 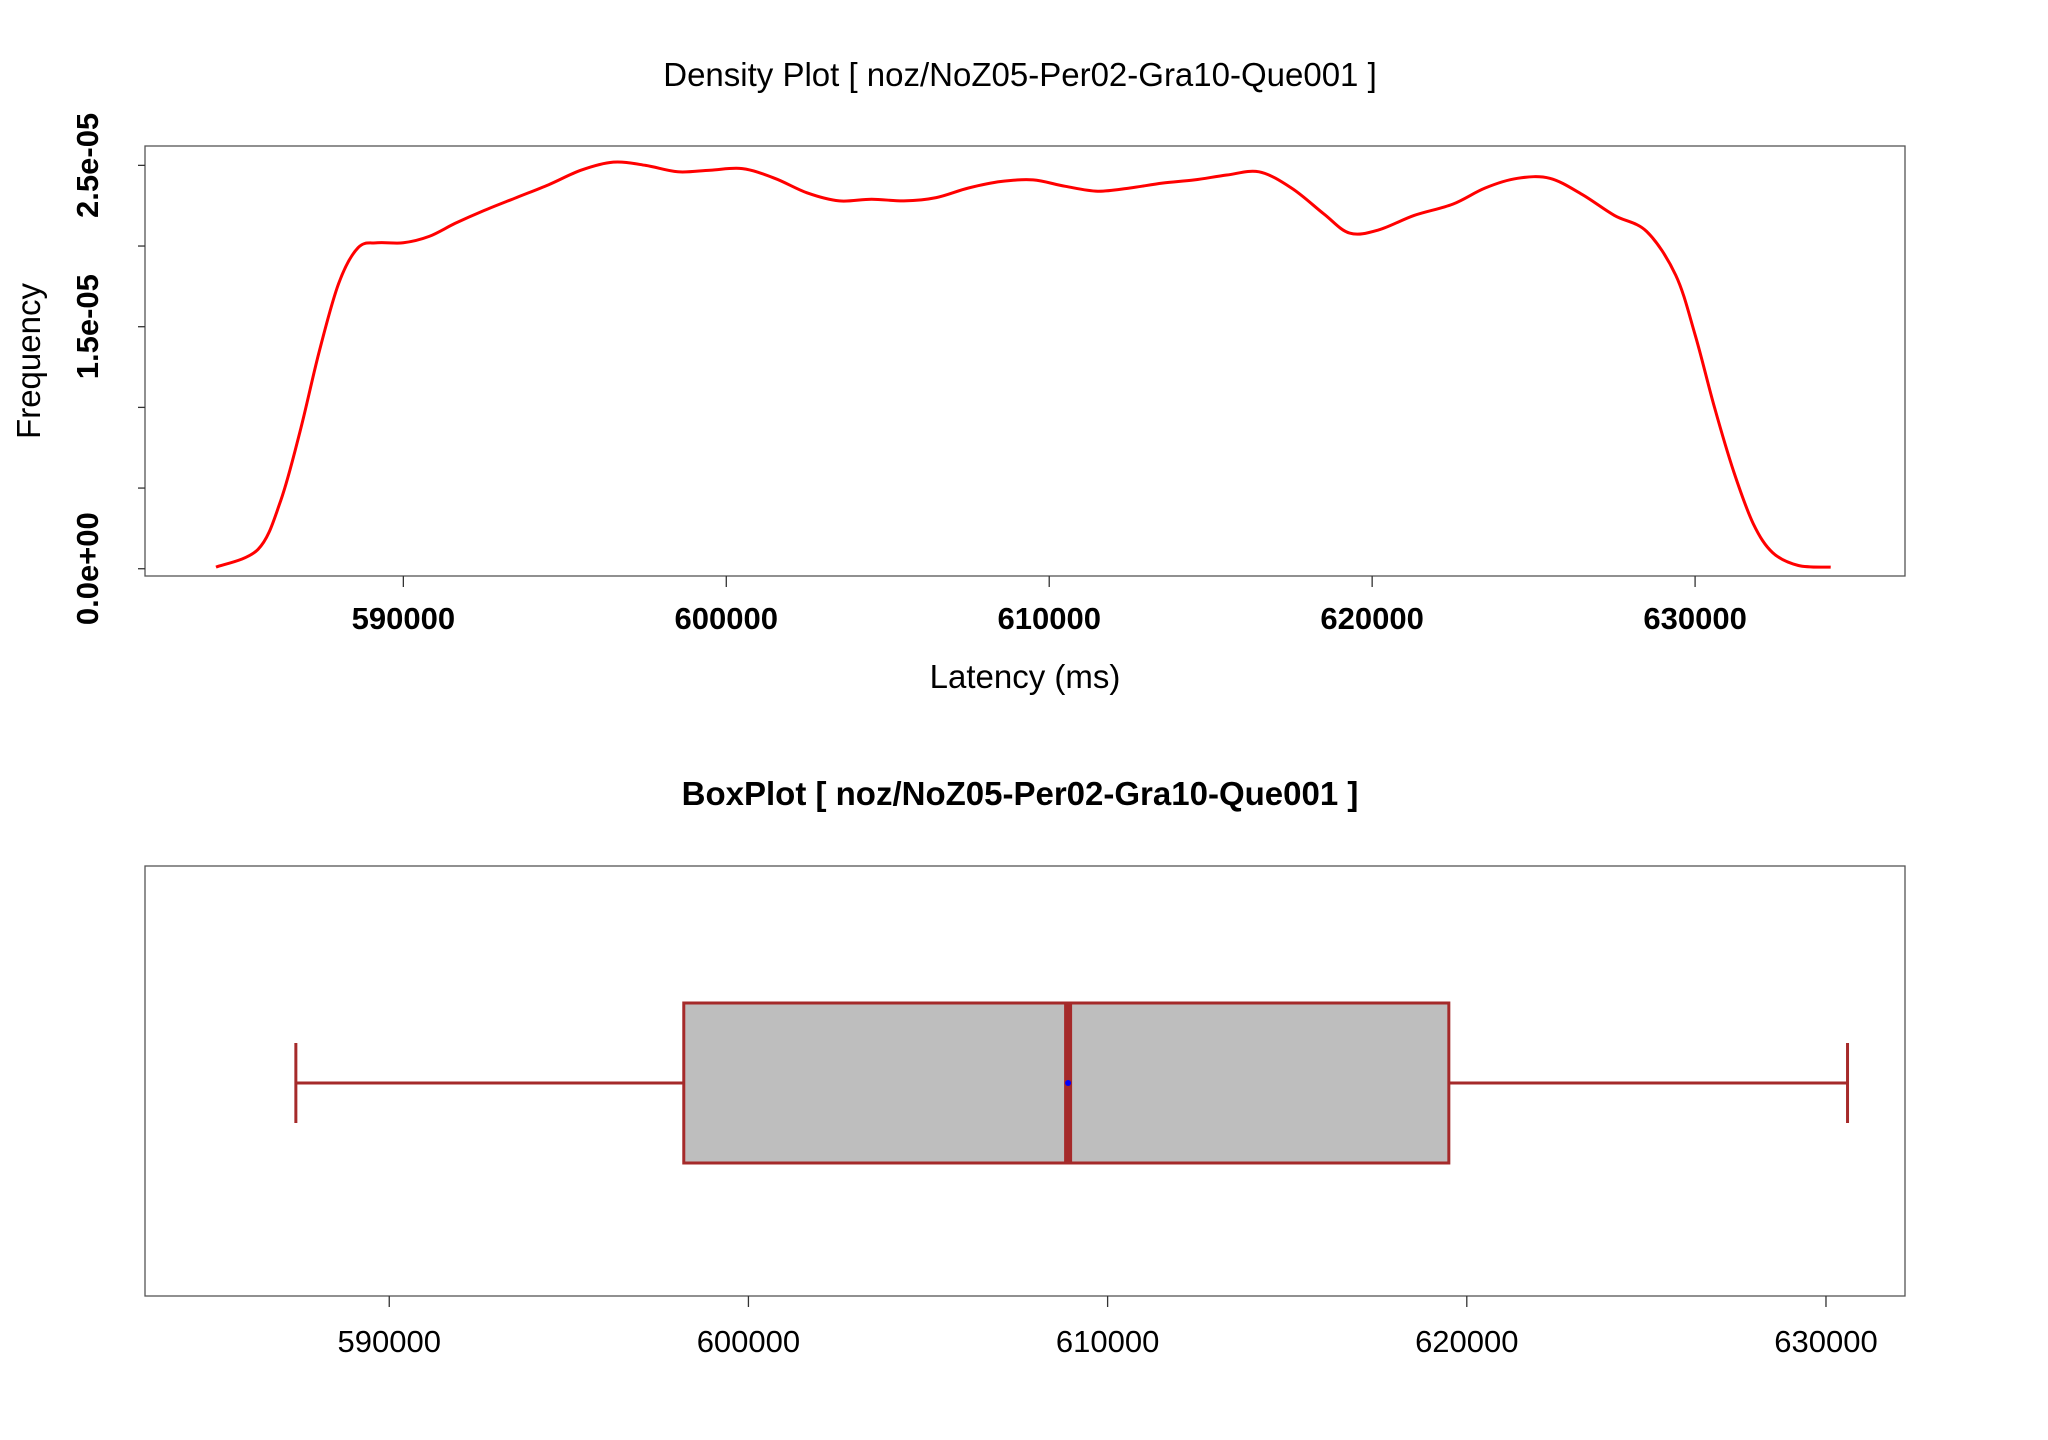 What do you see at coordinates (107, 369) in the screenshot?
I see `density-y-axis: 0.0e+00 1.5e-05 2.5e-05` at bounding box center [107, 369].